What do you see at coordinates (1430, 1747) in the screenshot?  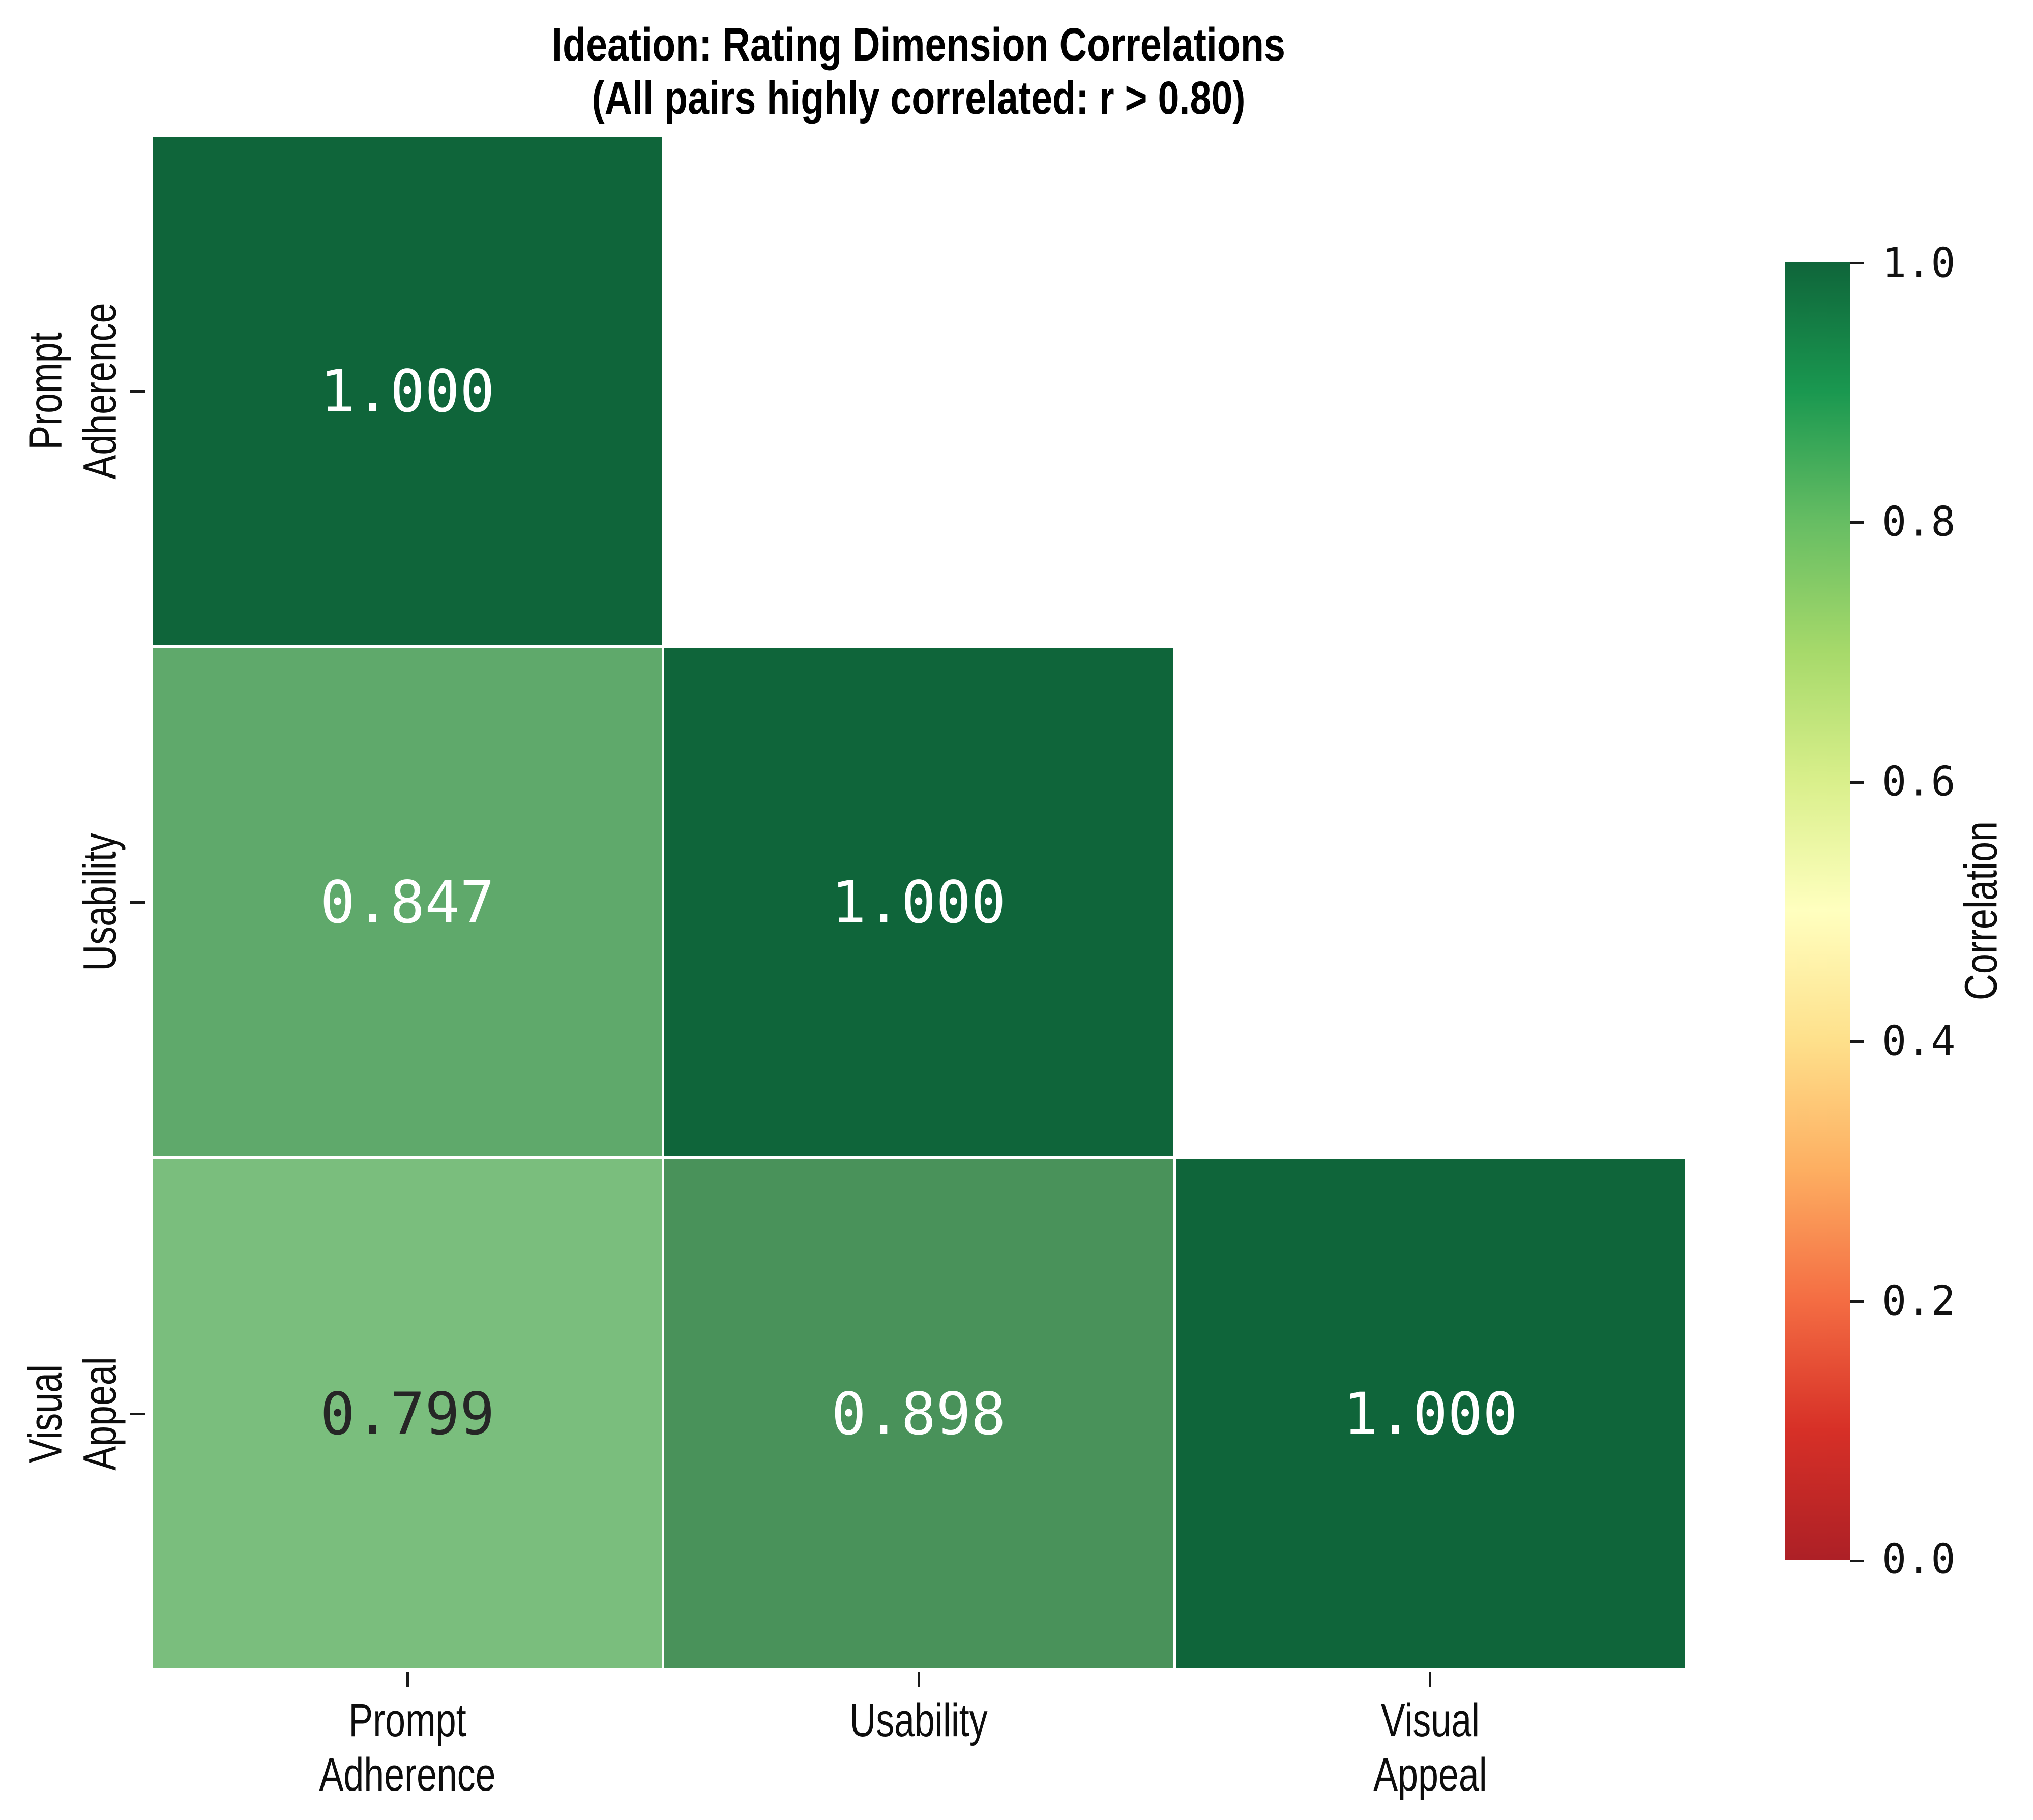 I see `x-axis-label-visual-appeal: Visual Appeal` at bounding box center [1430, 1747].